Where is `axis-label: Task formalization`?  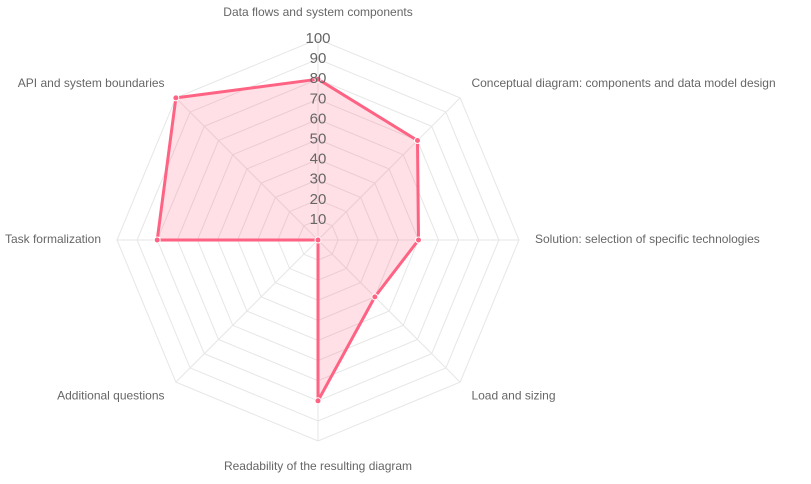
axis-label: Task formalization is located at coordinates (53, 239).